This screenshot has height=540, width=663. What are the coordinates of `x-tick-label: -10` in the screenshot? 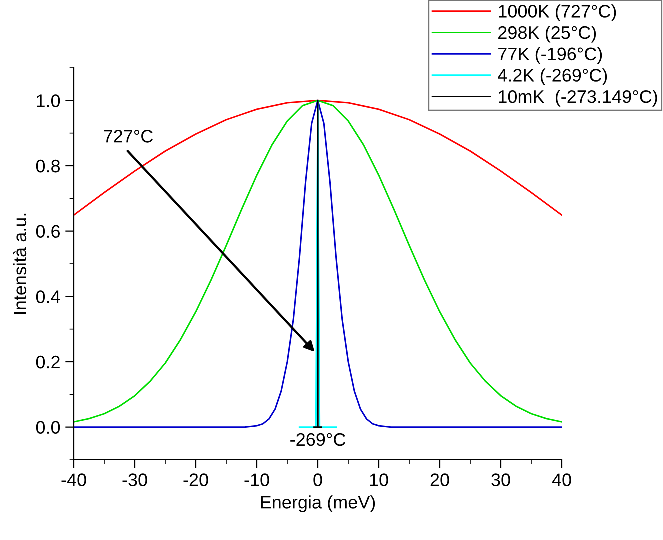 It's located at (257, 480).